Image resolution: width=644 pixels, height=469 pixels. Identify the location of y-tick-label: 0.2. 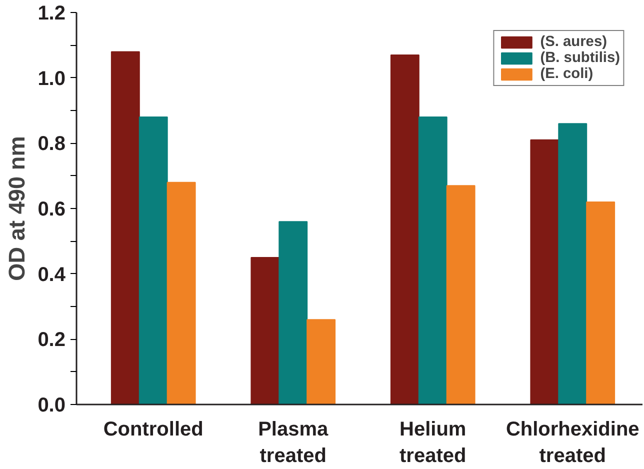
(52, 340).